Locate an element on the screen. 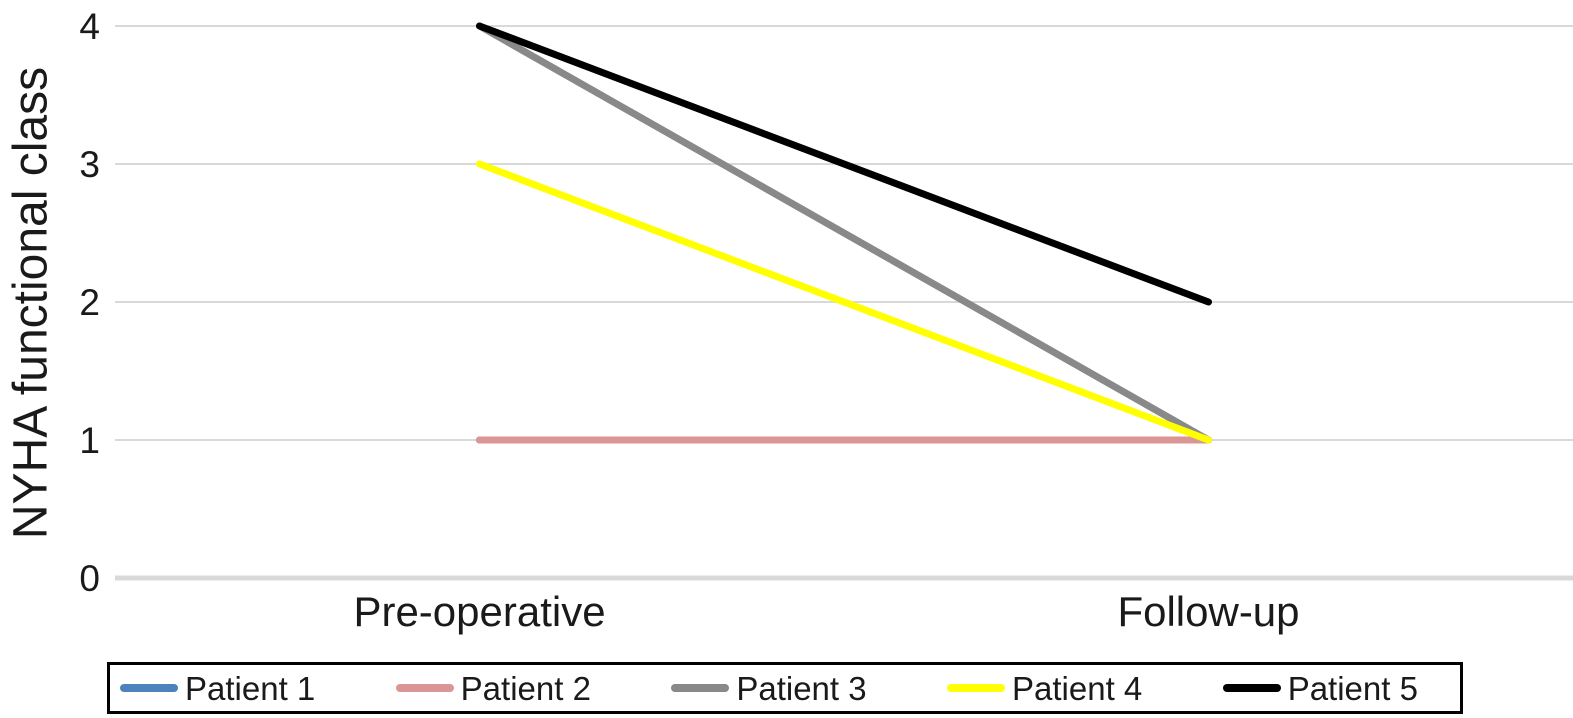 This screenshot has height=718, width=1573. category-label-follow-up: Follow-up is located at coordinates (1208, 611).